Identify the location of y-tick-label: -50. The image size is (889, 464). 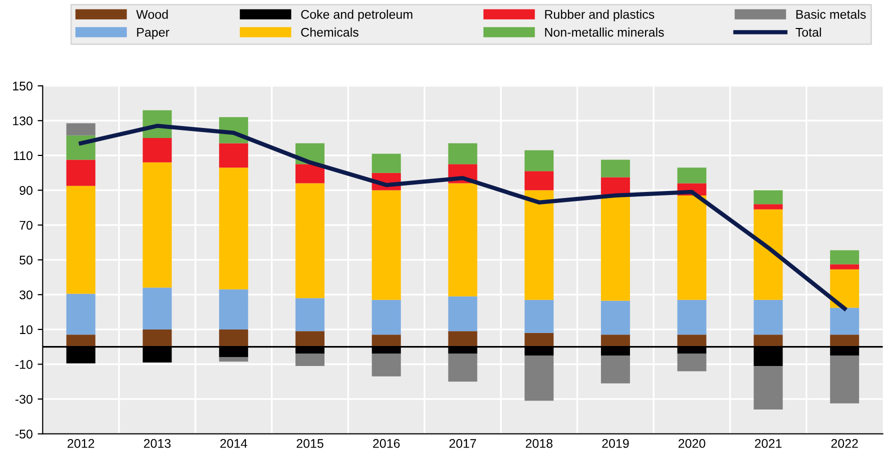
(23, 434).